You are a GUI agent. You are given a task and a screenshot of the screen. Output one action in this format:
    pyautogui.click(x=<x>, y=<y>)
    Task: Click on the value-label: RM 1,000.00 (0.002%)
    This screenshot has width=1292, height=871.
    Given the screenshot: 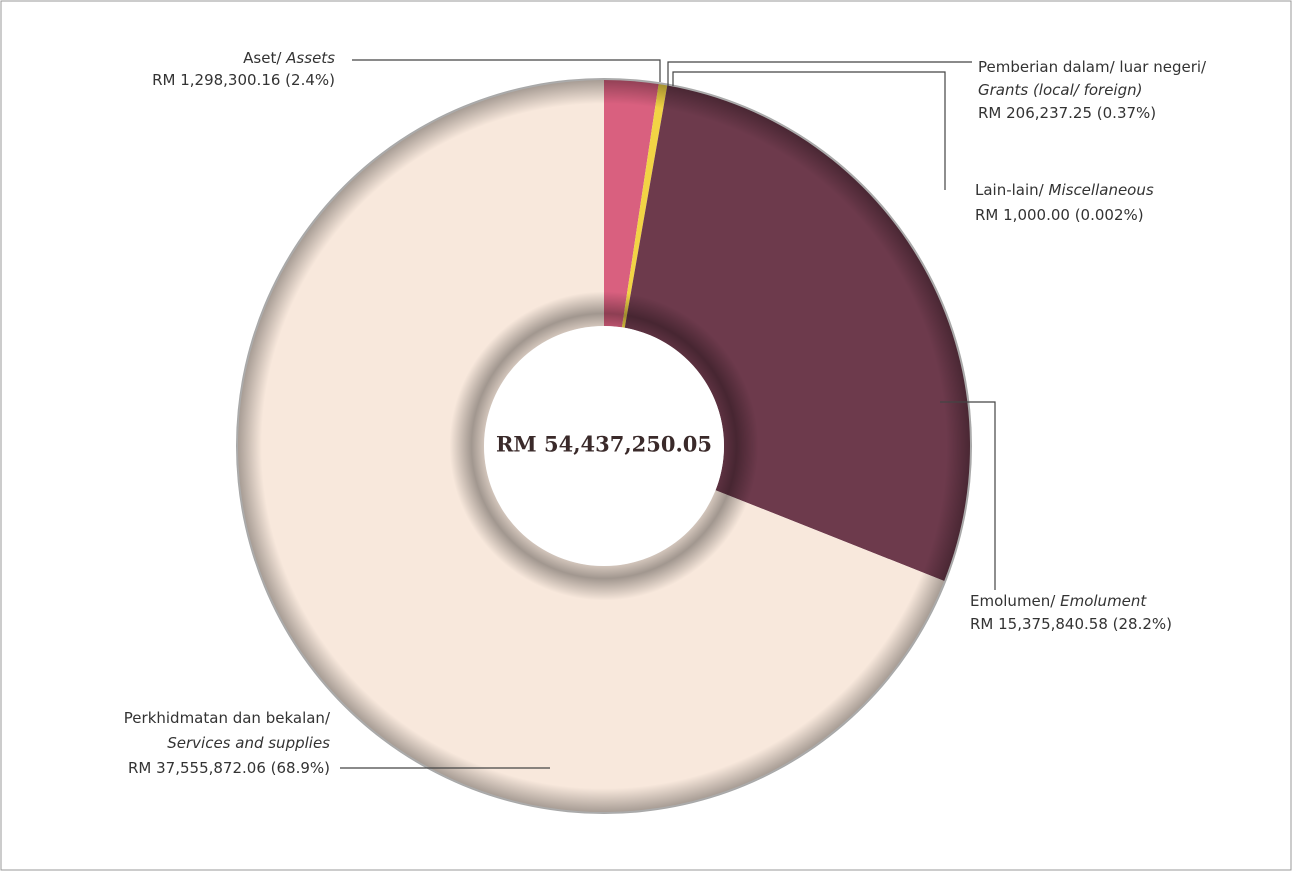 What is the action you would take?
    pyautogui.click(x=1059, y=215)
    